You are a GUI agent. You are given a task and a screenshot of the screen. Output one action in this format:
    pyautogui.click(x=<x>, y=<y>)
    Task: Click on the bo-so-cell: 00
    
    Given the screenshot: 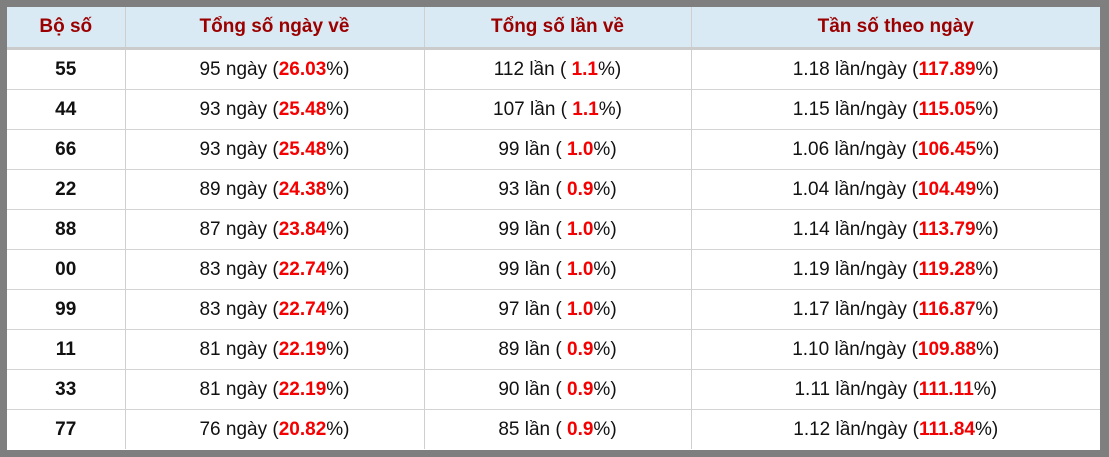 What is the action you would take?
    pyautogui.click(x=66, y=269)
    